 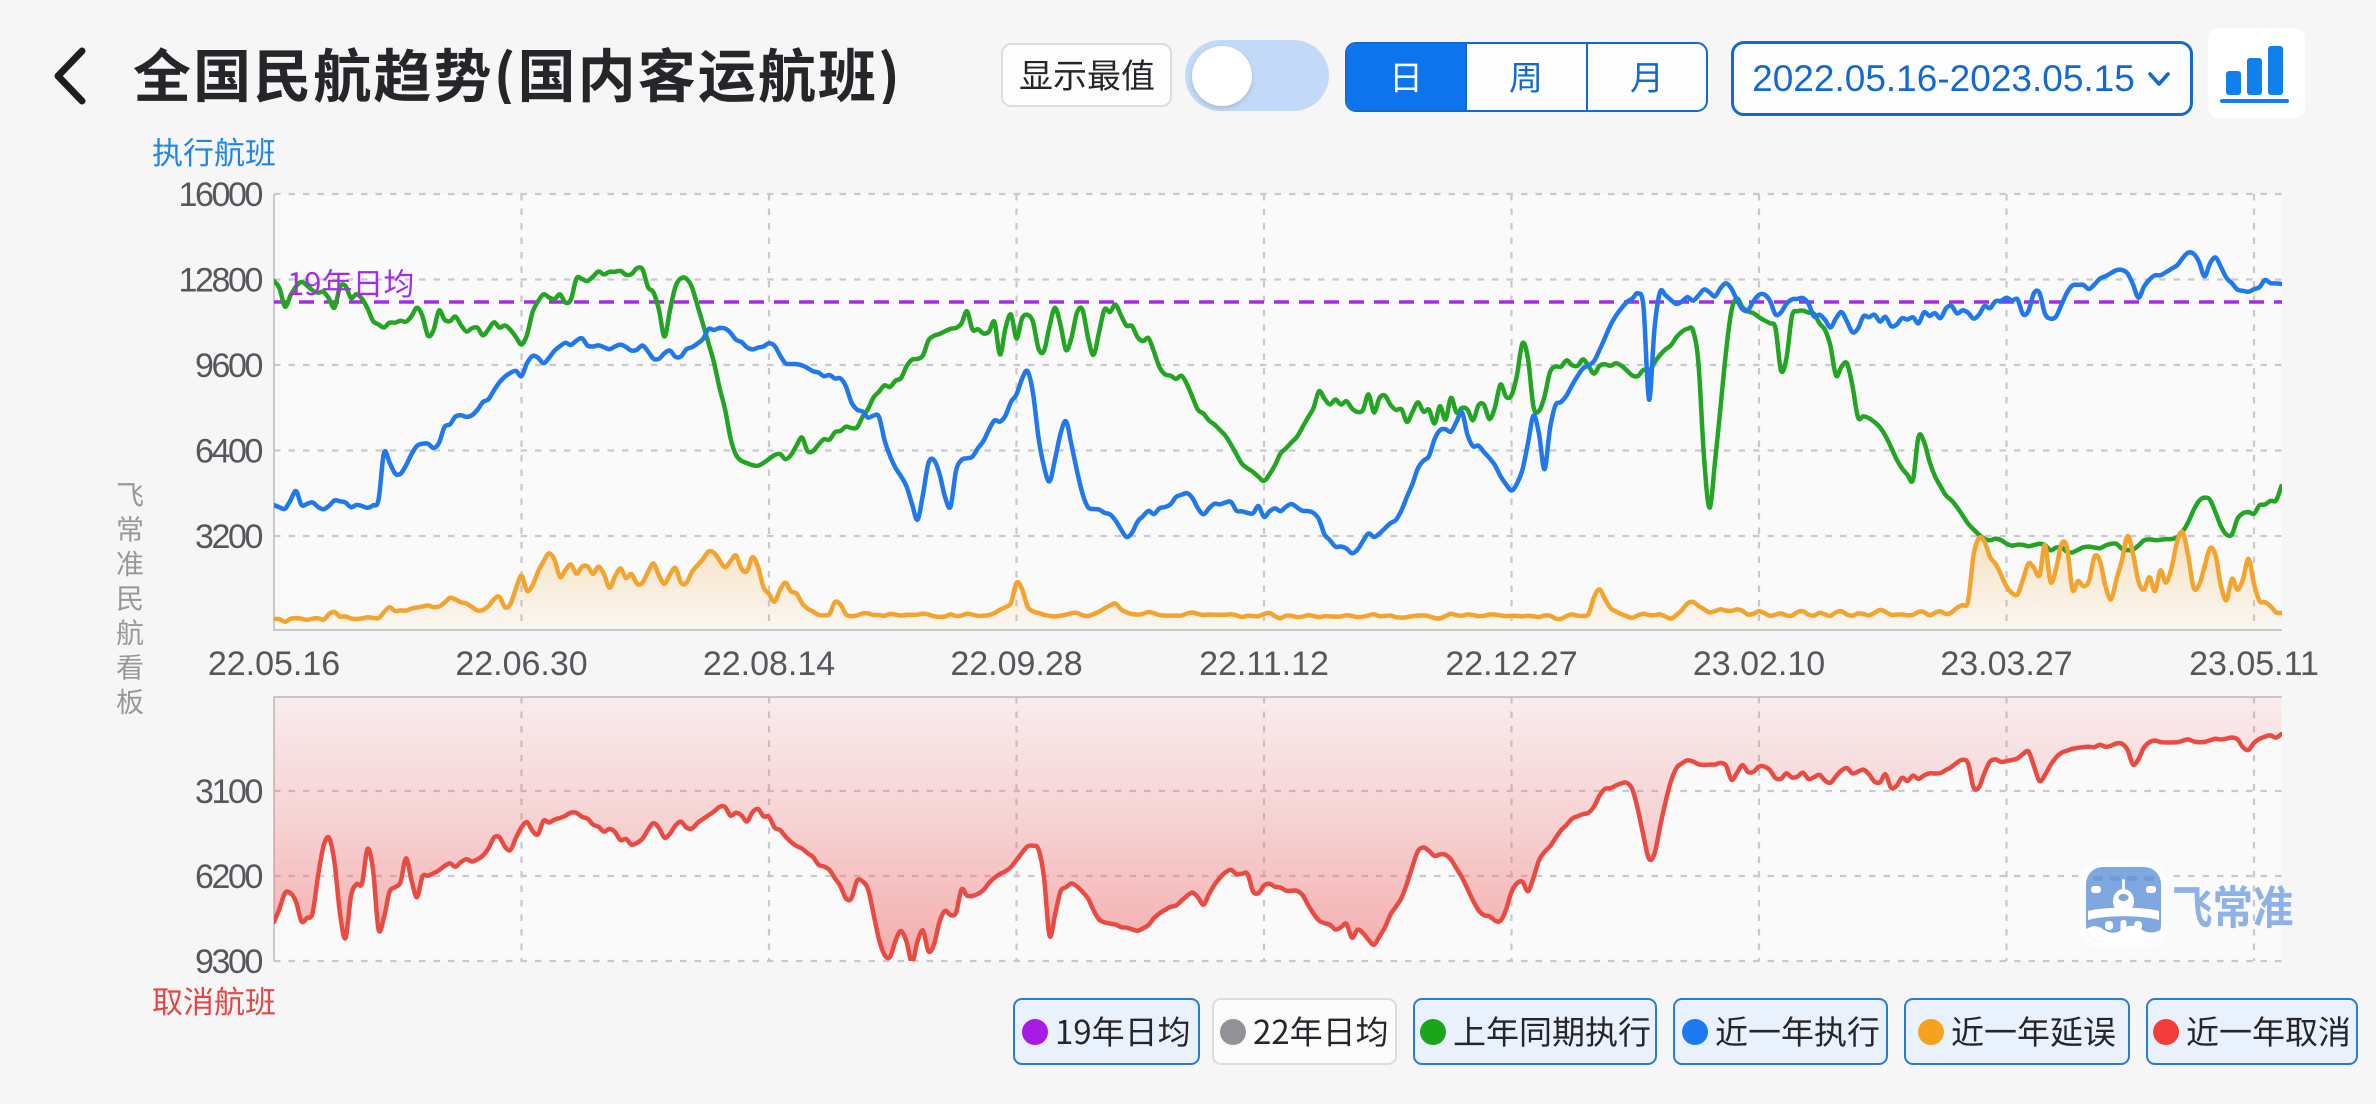 What do you see at coordinates (220, 195) in the screenshot?
I see `svg-text: 16000` at bounding box center [220, 195].